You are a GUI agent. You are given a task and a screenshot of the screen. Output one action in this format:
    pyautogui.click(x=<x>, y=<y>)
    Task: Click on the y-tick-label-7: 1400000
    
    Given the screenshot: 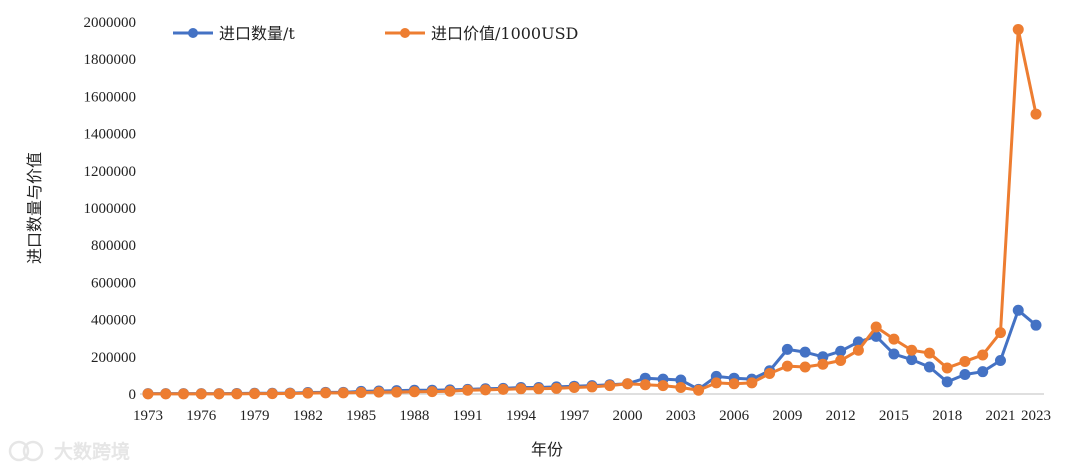 What is the action you would take?
    pyautogui.click(x=110, y=135)
    